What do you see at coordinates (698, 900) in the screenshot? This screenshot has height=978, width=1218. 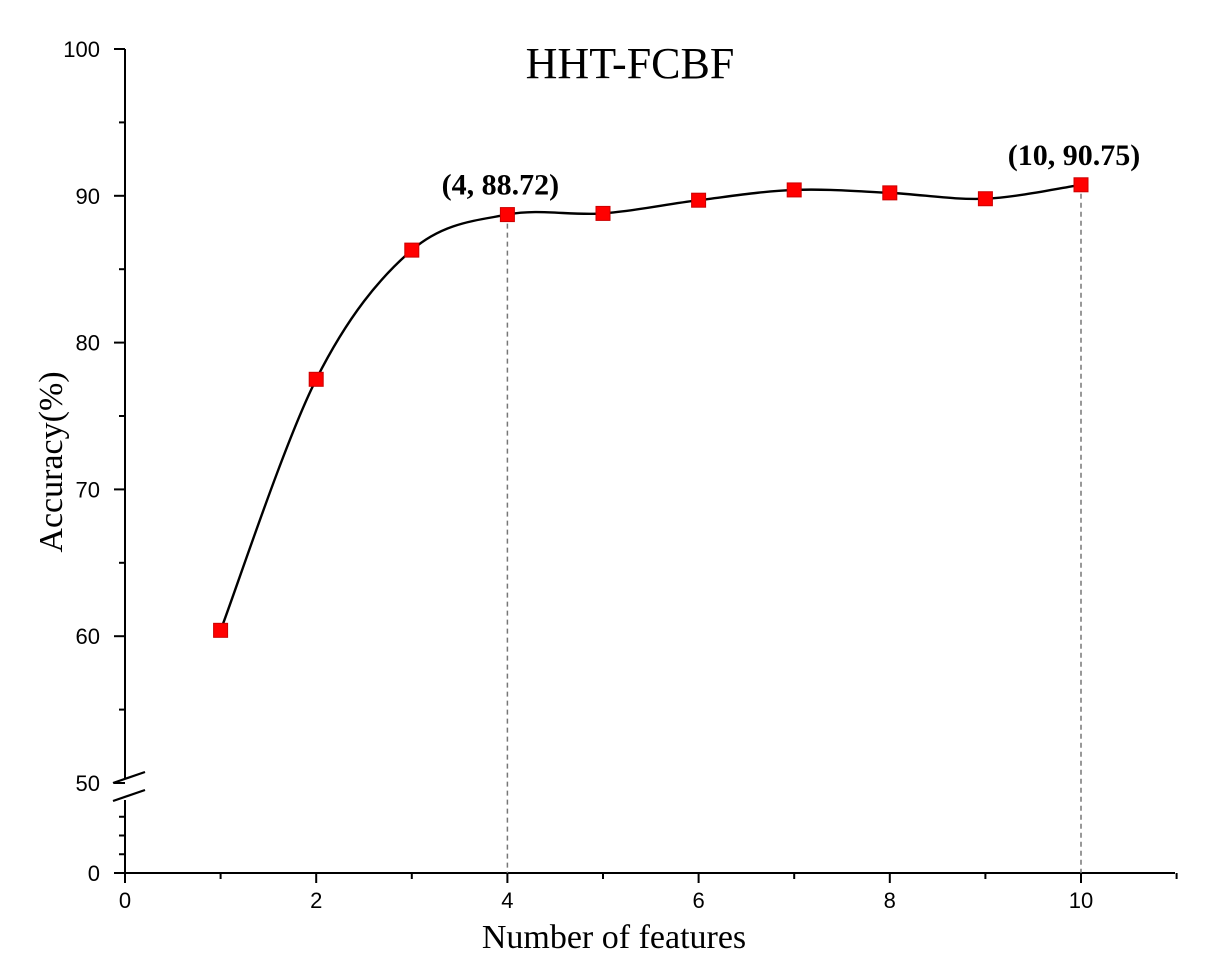 I see `x-tick-label: 6` at bounding box center [698, 900].